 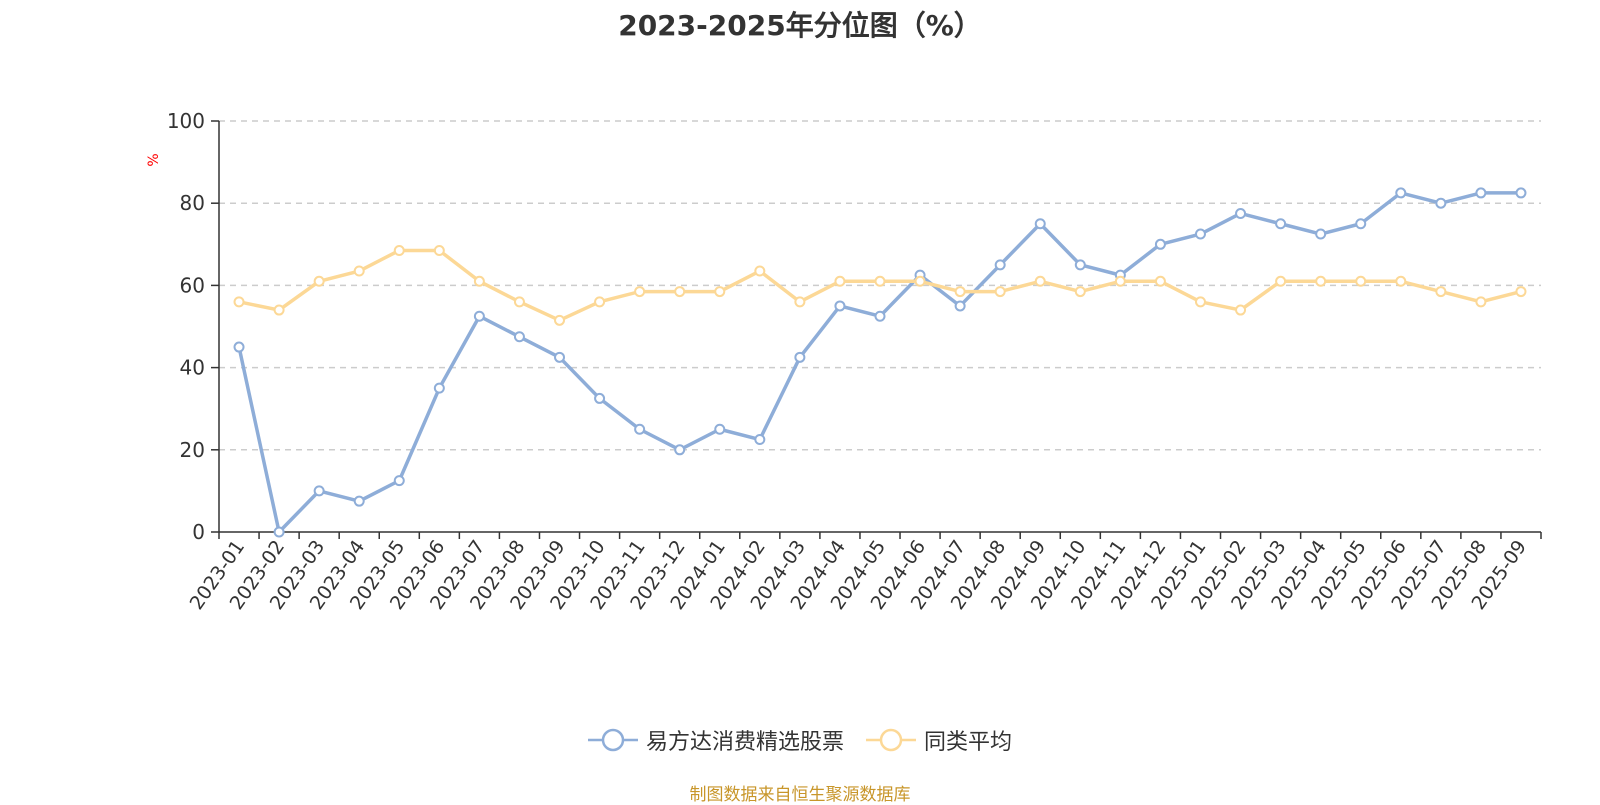 What do you see at coordinates (192, 368) in the screenshot?
I see `y-tick-label: 40` at bounding box center [192, 368].